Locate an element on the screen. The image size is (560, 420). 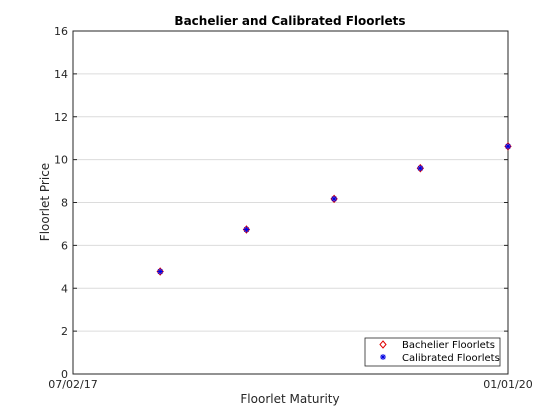
y-tick-label: 4 is located at coordinates (64, 288).